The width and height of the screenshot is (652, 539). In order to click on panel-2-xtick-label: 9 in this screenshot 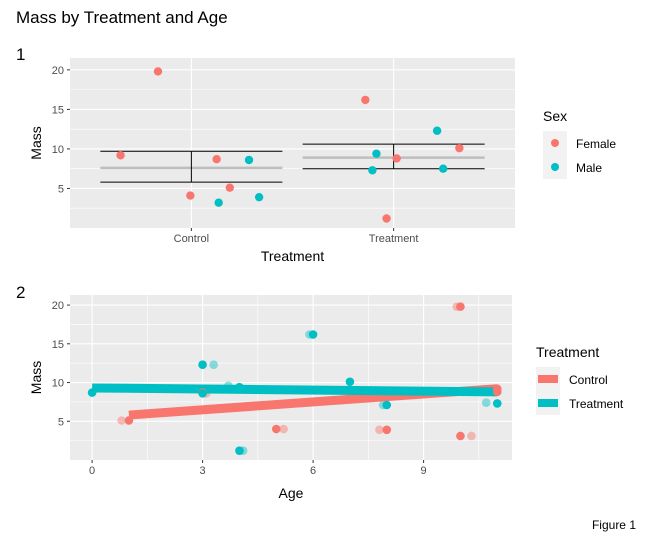, I will do `click(424, 471)`.